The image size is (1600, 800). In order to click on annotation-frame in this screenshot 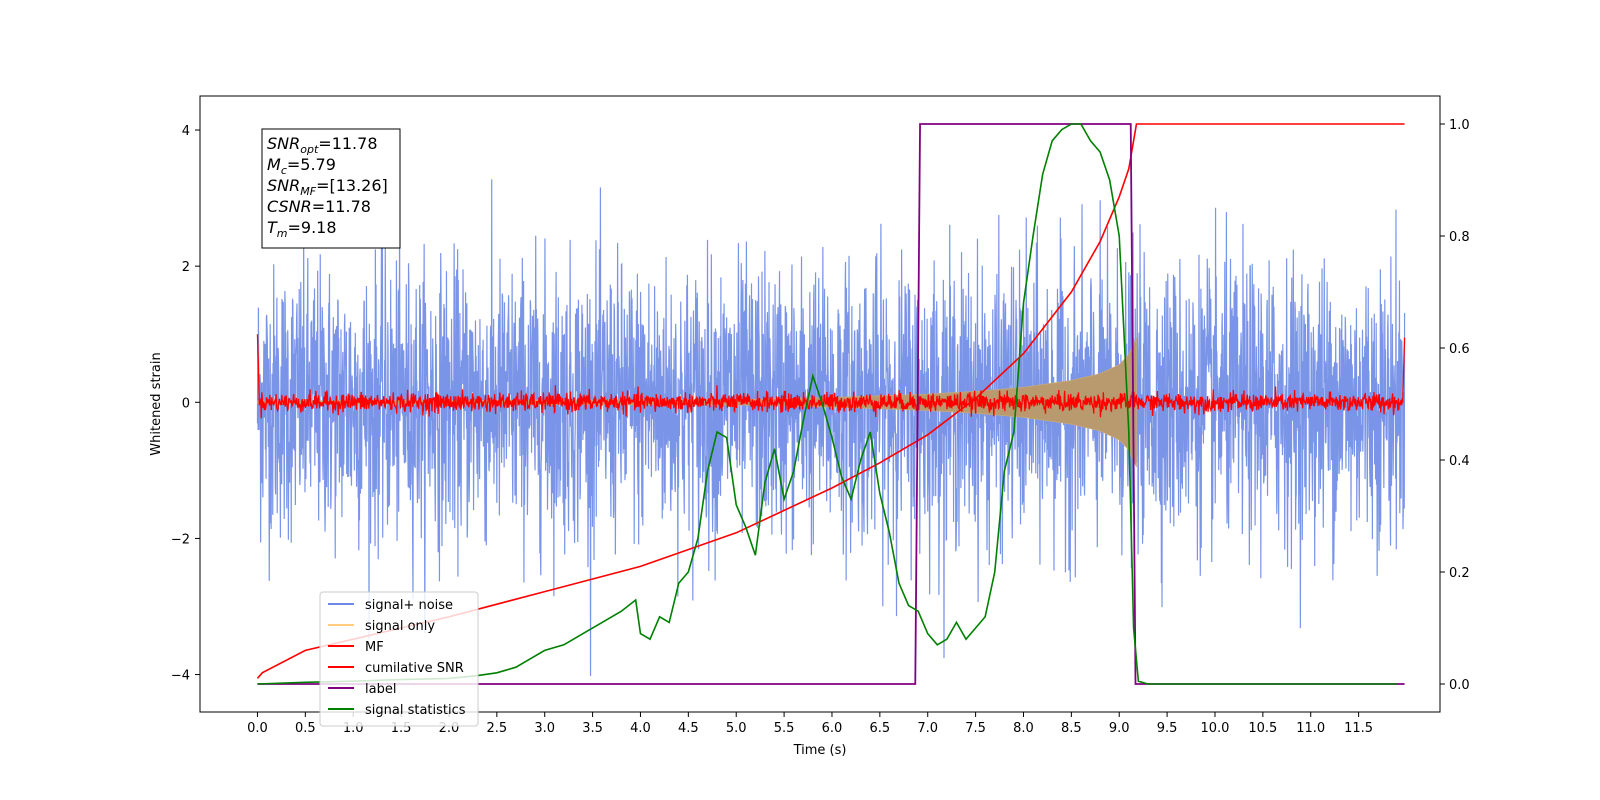, I will do `click(331, 188)`.